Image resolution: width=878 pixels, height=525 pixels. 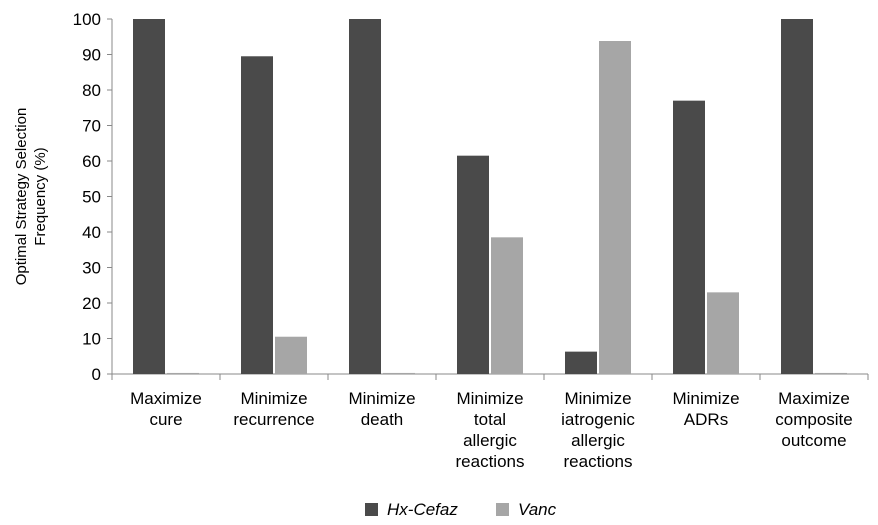 I want to click on y-axis-label-line: Frequency (%), so click(x=40, y=196).